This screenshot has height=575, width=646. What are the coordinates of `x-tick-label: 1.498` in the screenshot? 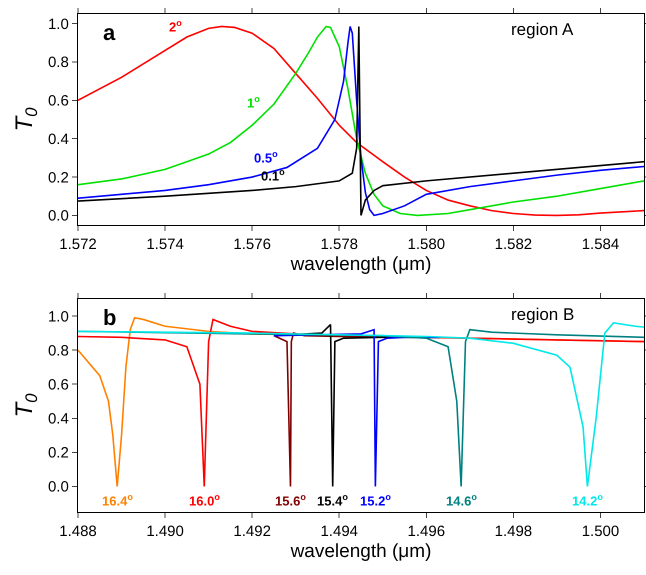 It's located at (513, 531).